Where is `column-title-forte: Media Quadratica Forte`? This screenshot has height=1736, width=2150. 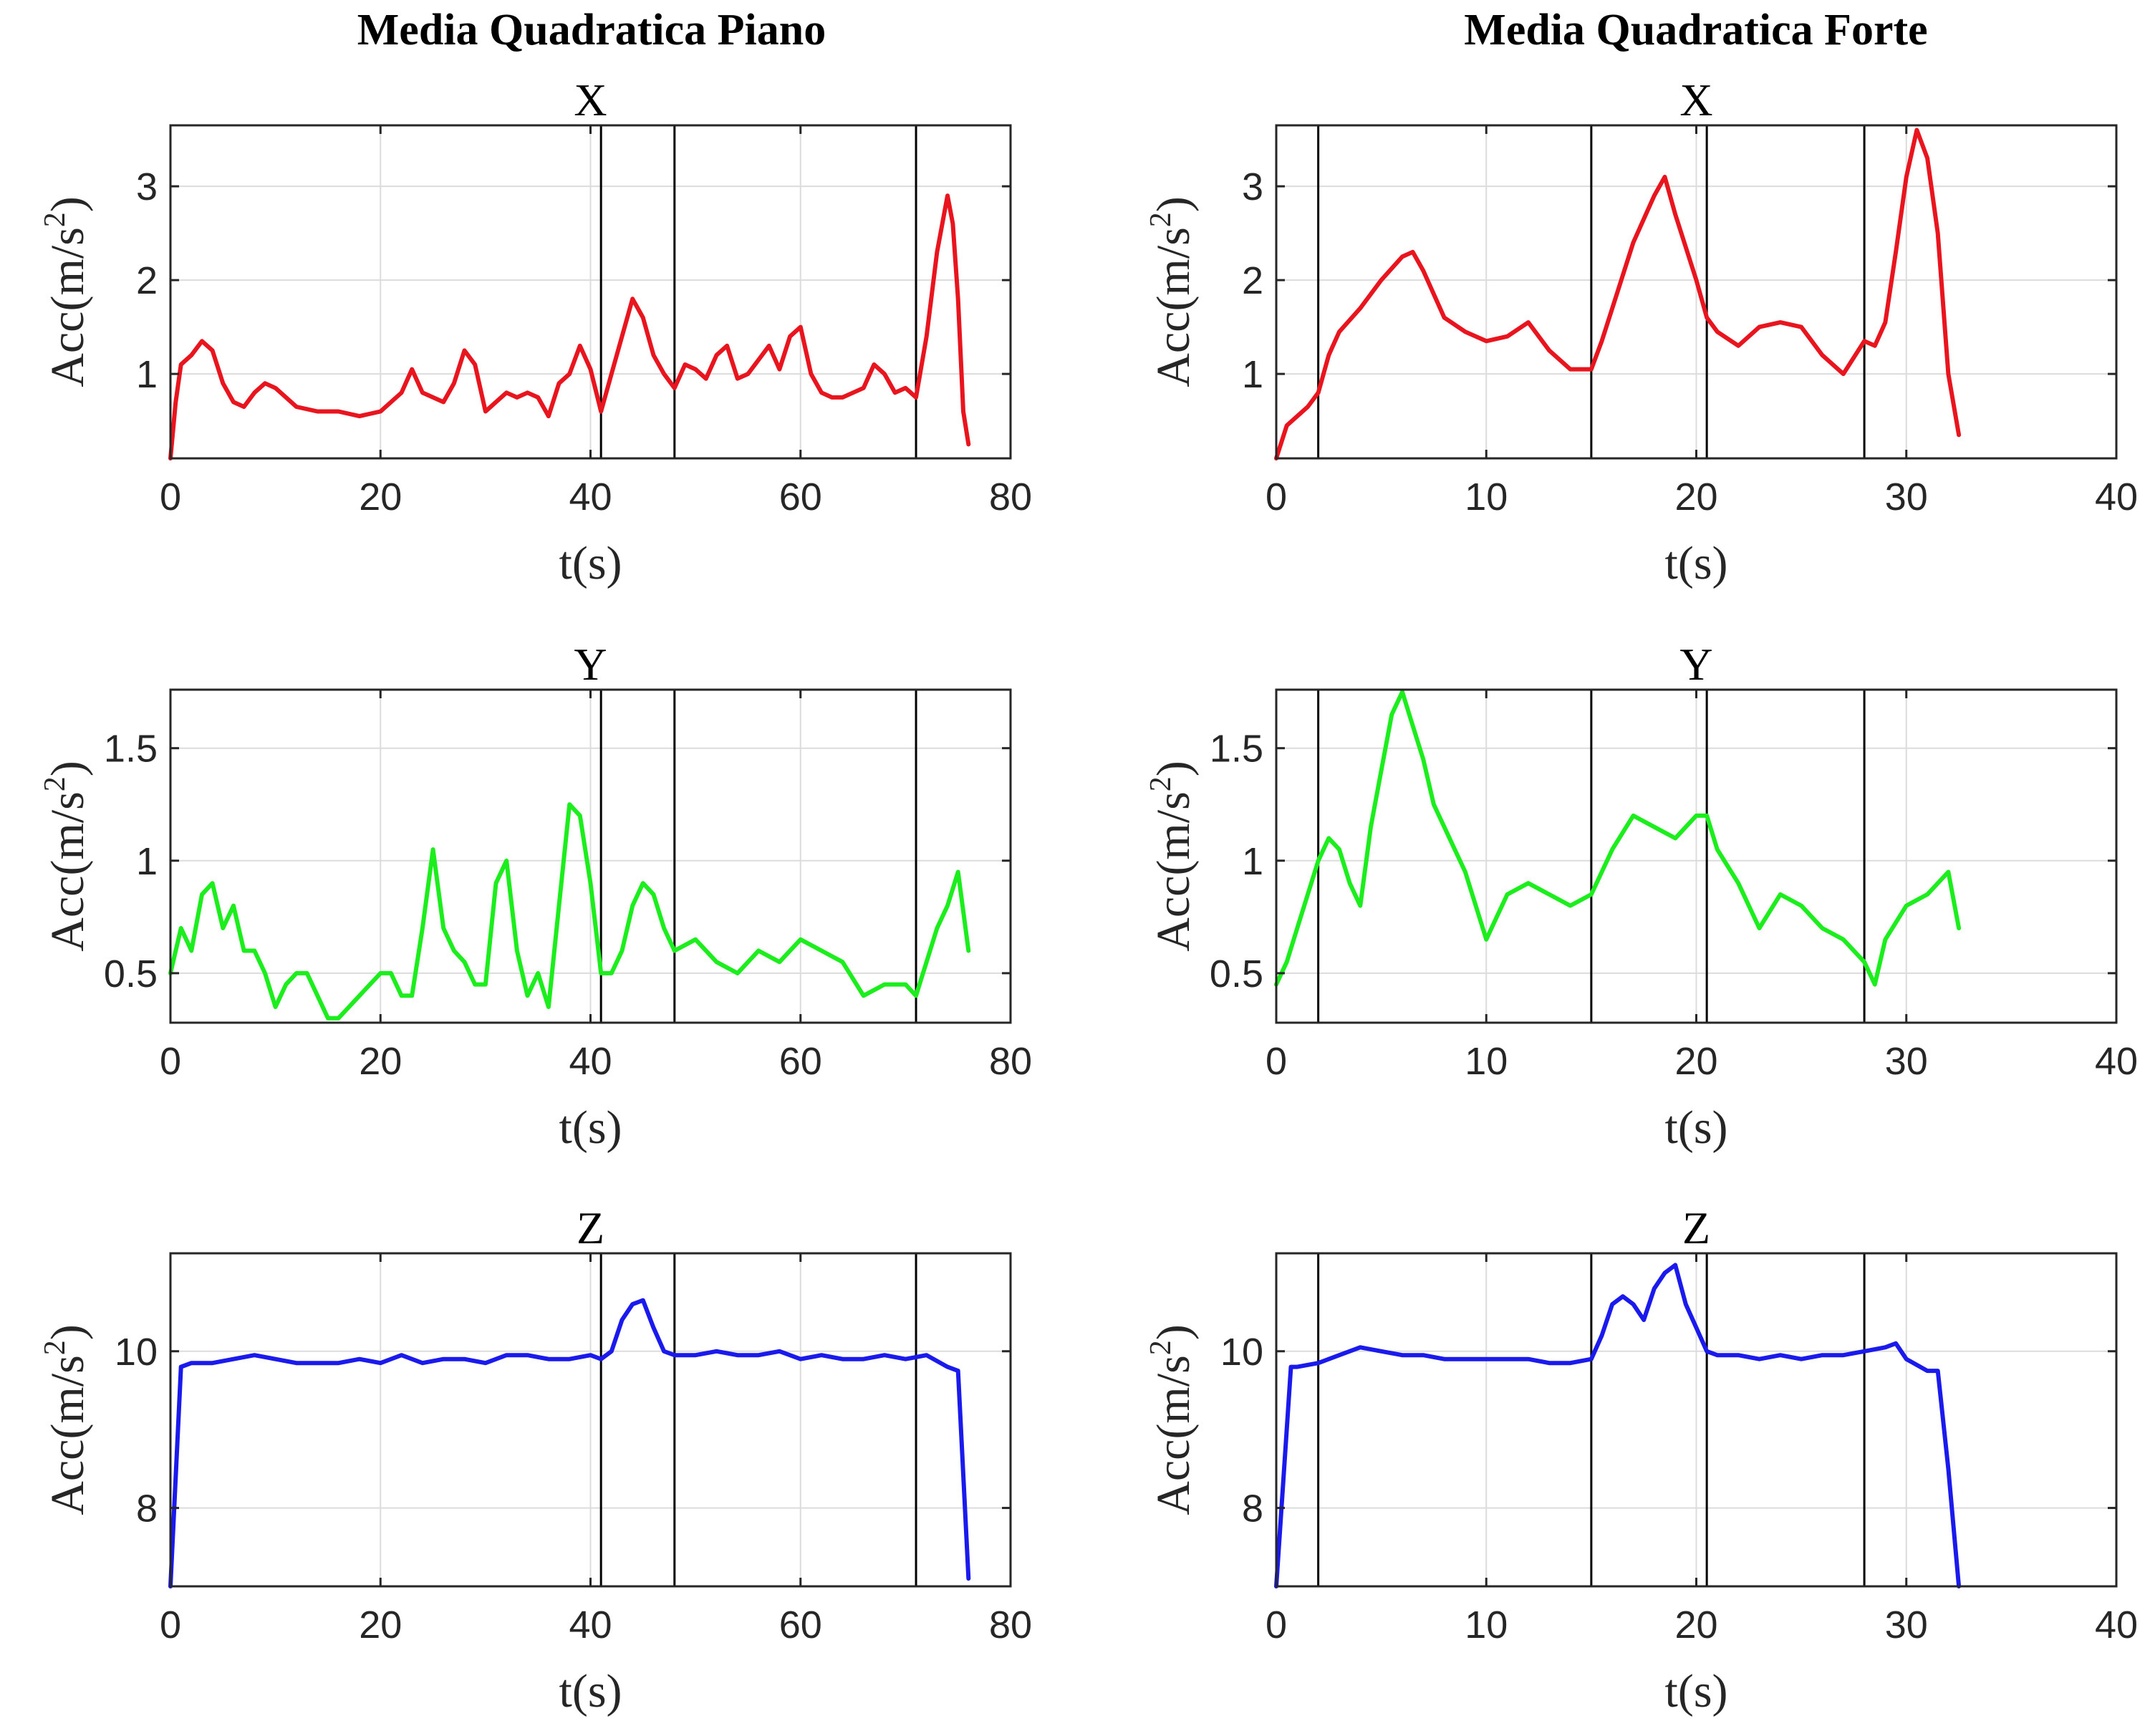 column-title-forte: Media Quadratica Forte is located at coordinates (1695, 30).